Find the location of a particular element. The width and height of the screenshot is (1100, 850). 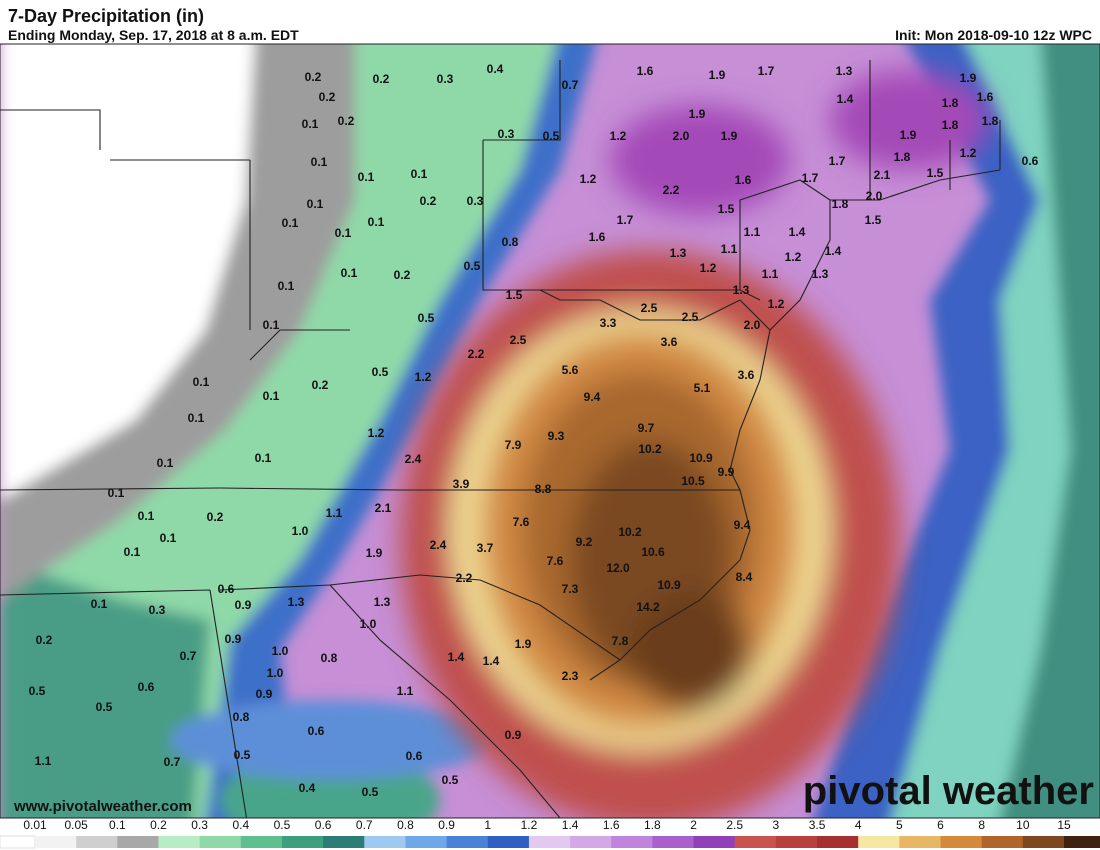

value-label: 1.0 is located at coordinates (368, 624).